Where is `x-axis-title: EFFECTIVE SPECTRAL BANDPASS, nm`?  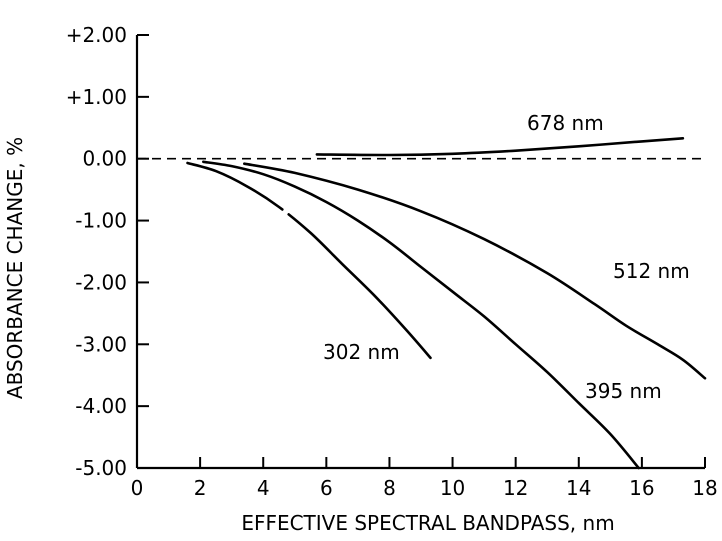 x-axis-title: EFFECTIVE SPECTRAL BANDPASS, nm is located at coordinates (427, 523).